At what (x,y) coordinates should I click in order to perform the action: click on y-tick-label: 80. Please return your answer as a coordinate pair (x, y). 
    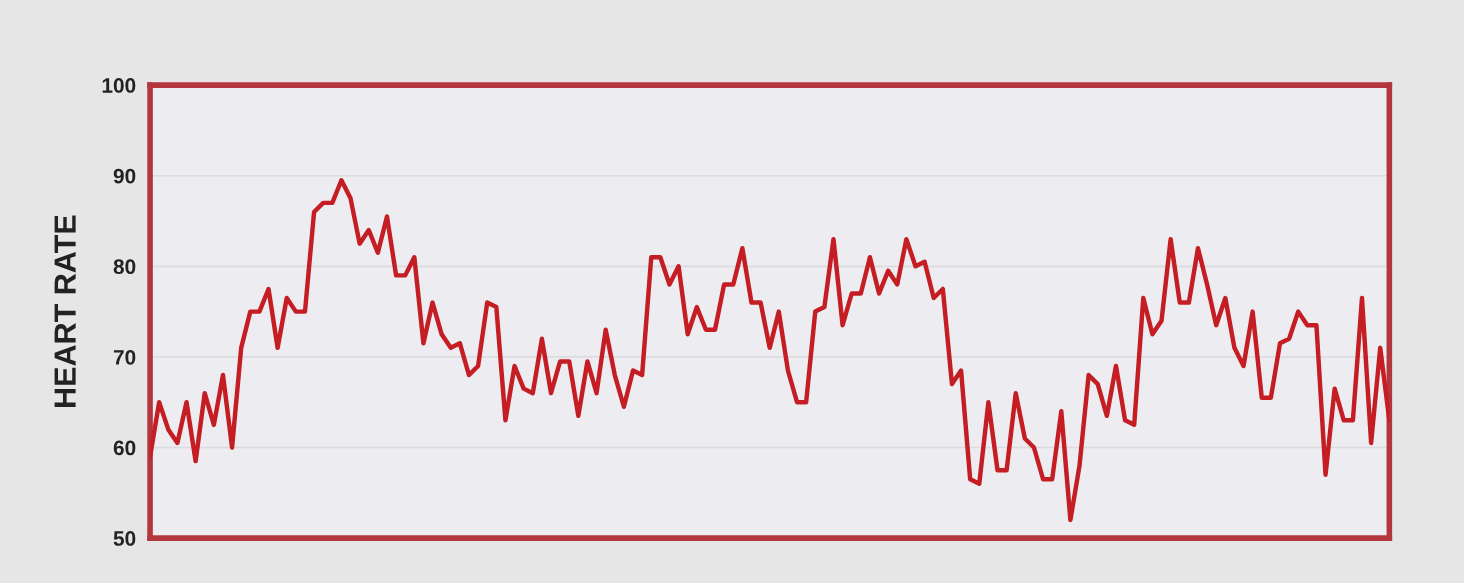
    Looking at the image, I should click on (124, 267).